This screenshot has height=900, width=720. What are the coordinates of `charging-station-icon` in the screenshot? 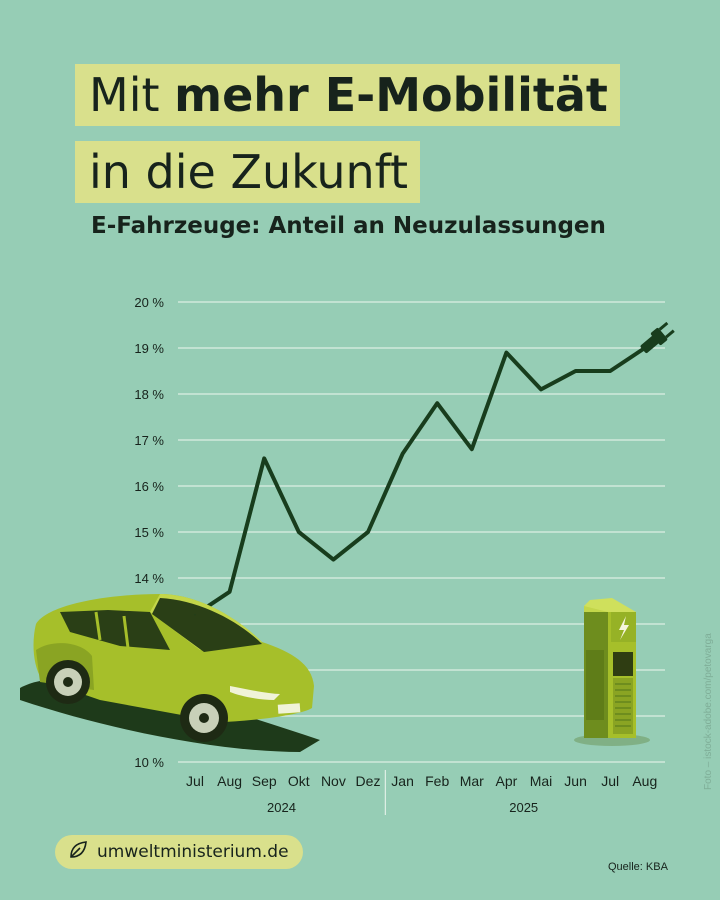 It's located at (612, 672).